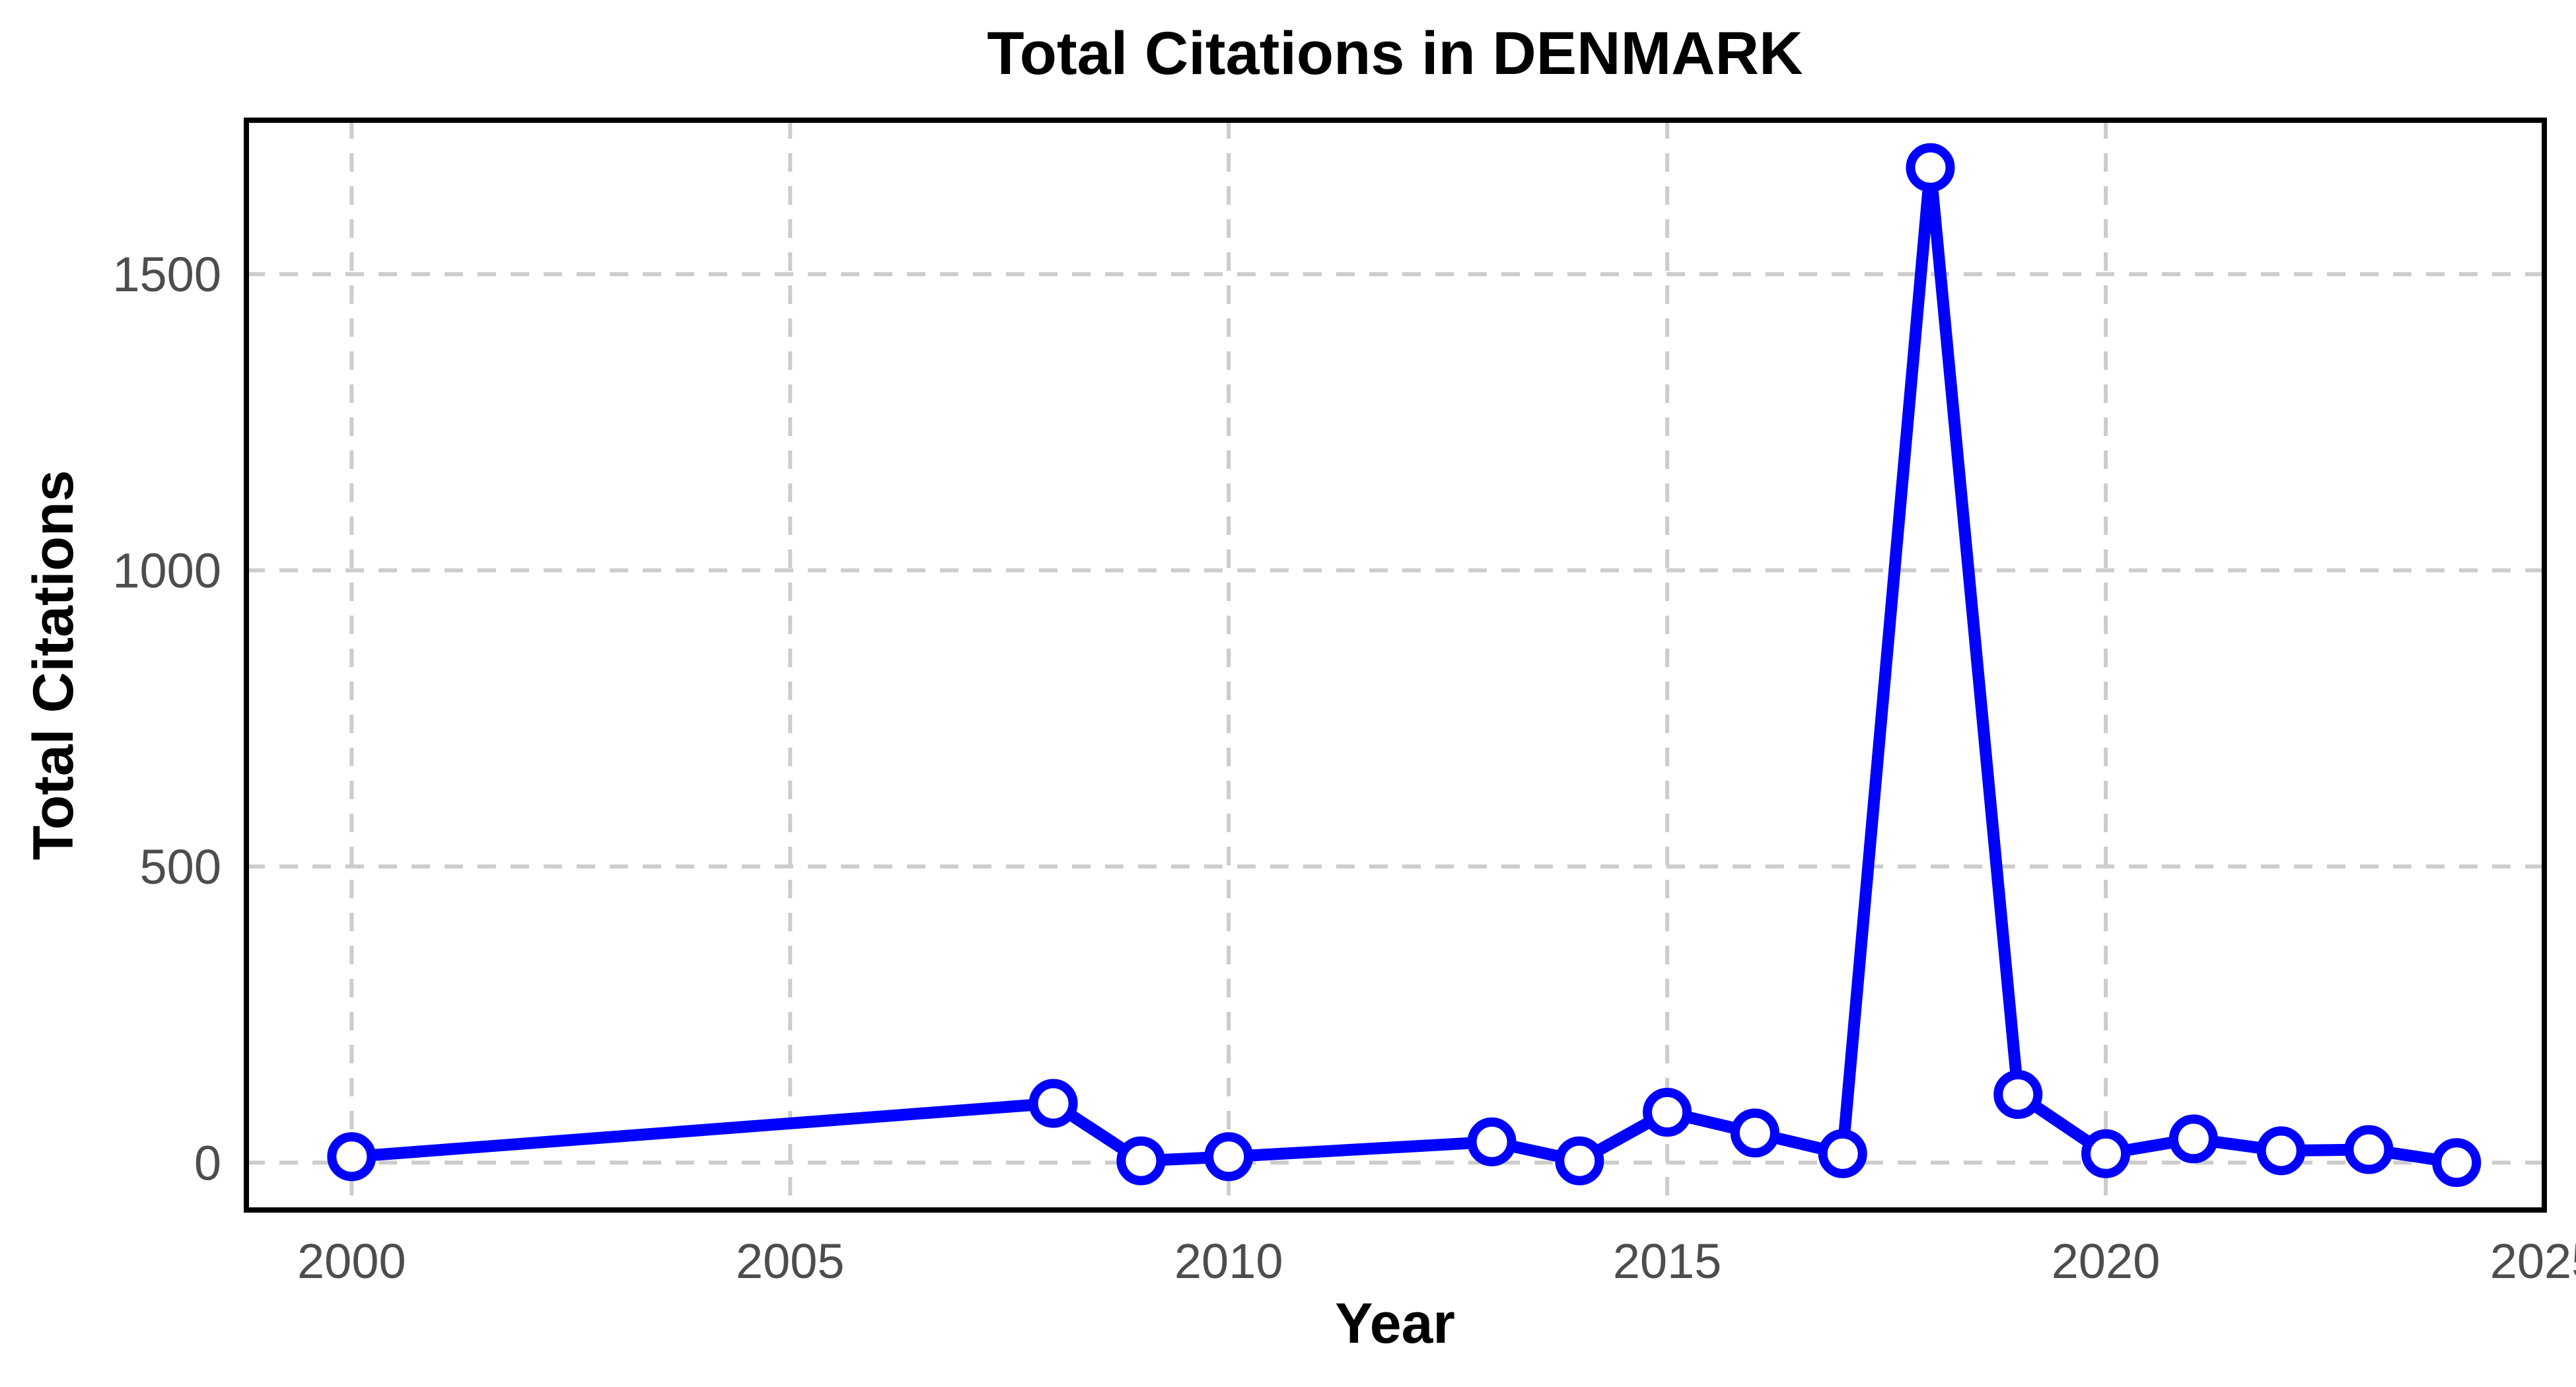  What do you see at coordinates (2533, 1261) in the screenshot?
I see `x-tick-label: 2025` at bounding box center [2533, 1261].